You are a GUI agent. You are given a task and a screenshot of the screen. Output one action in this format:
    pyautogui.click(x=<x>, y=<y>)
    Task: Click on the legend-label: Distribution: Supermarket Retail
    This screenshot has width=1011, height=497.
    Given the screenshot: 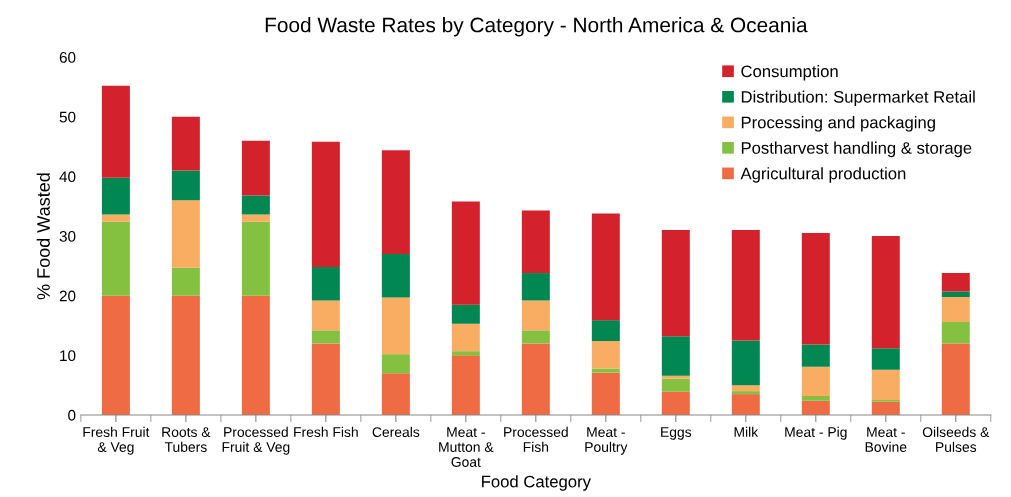 What is the action you would take?
    pyautogui.click(x=858, y=98)
    